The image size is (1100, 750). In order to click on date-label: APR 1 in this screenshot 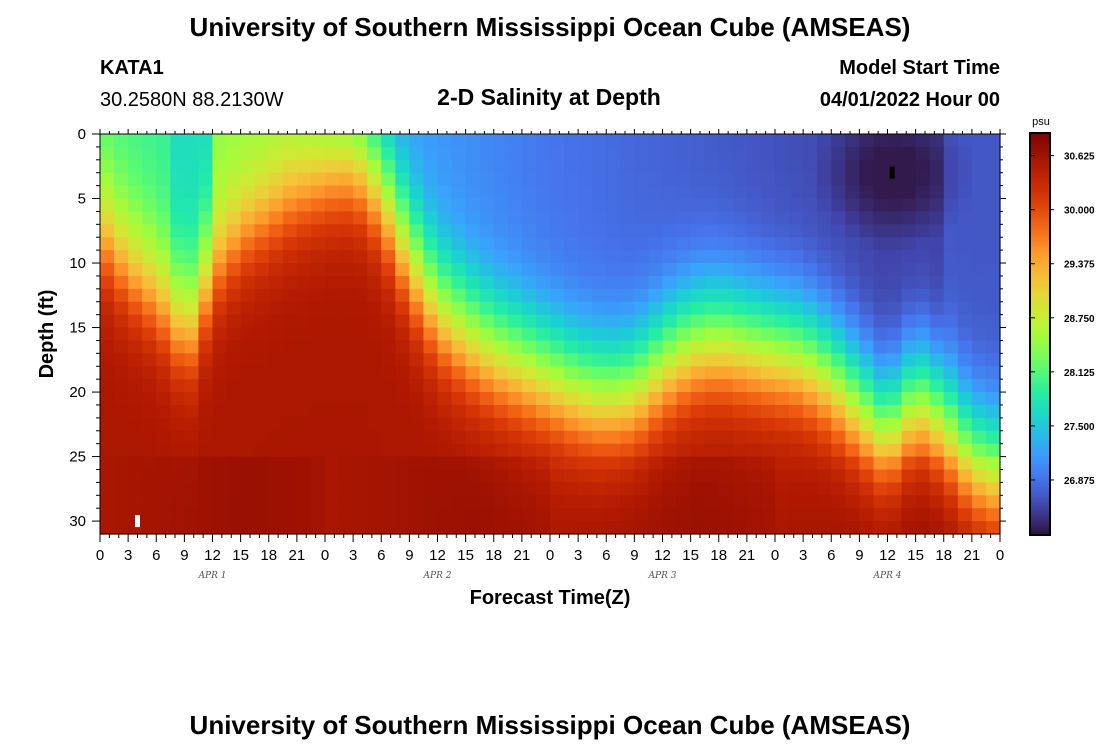, I will do `click(212, 576)`.